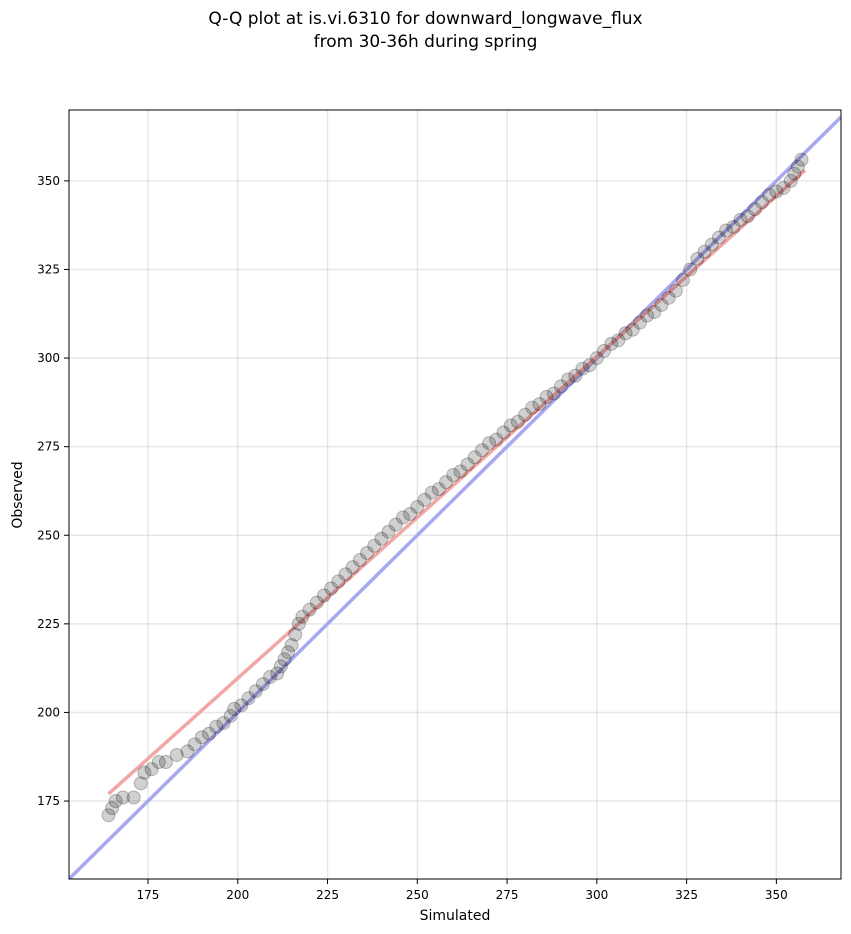  What do you see at coordinates (48, 181) in the screenshot?
I see `y-tick-label: 350` at bounding box center [48, 181].